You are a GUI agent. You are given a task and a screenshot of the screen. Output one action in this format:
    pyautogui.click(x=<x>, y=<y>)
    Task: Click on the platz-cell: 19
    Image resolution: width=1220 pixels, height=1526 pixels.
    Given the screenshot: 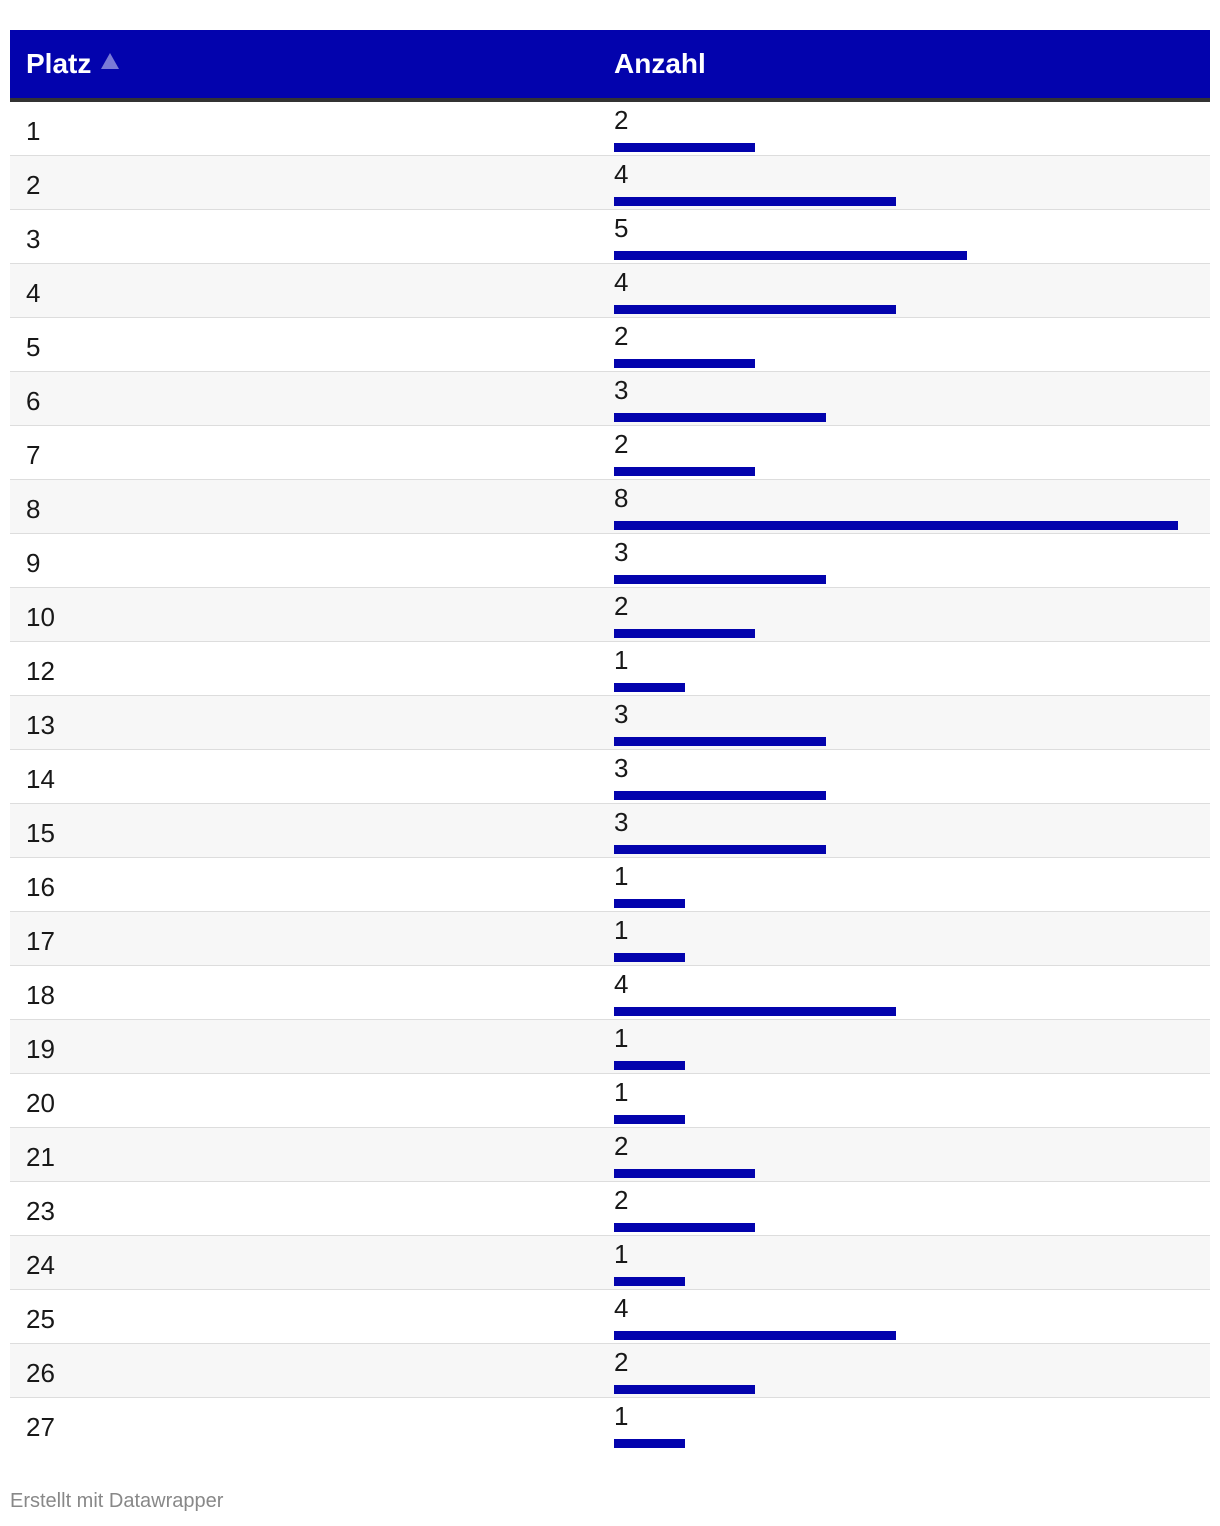 What is the action you would take?
    pyautogui.click(x=40, y=1049)
    